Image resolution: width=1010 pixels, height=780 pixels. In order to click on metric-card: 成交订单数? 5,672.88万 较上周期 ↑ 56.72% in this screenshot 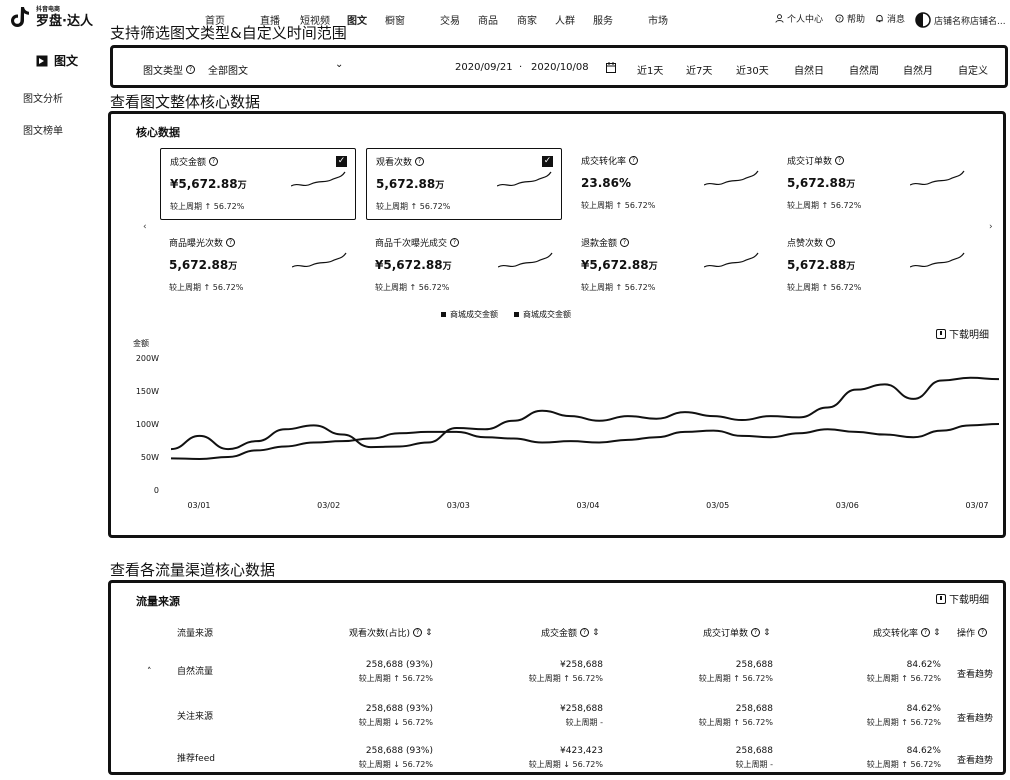, I will do `click(876, 184)`.